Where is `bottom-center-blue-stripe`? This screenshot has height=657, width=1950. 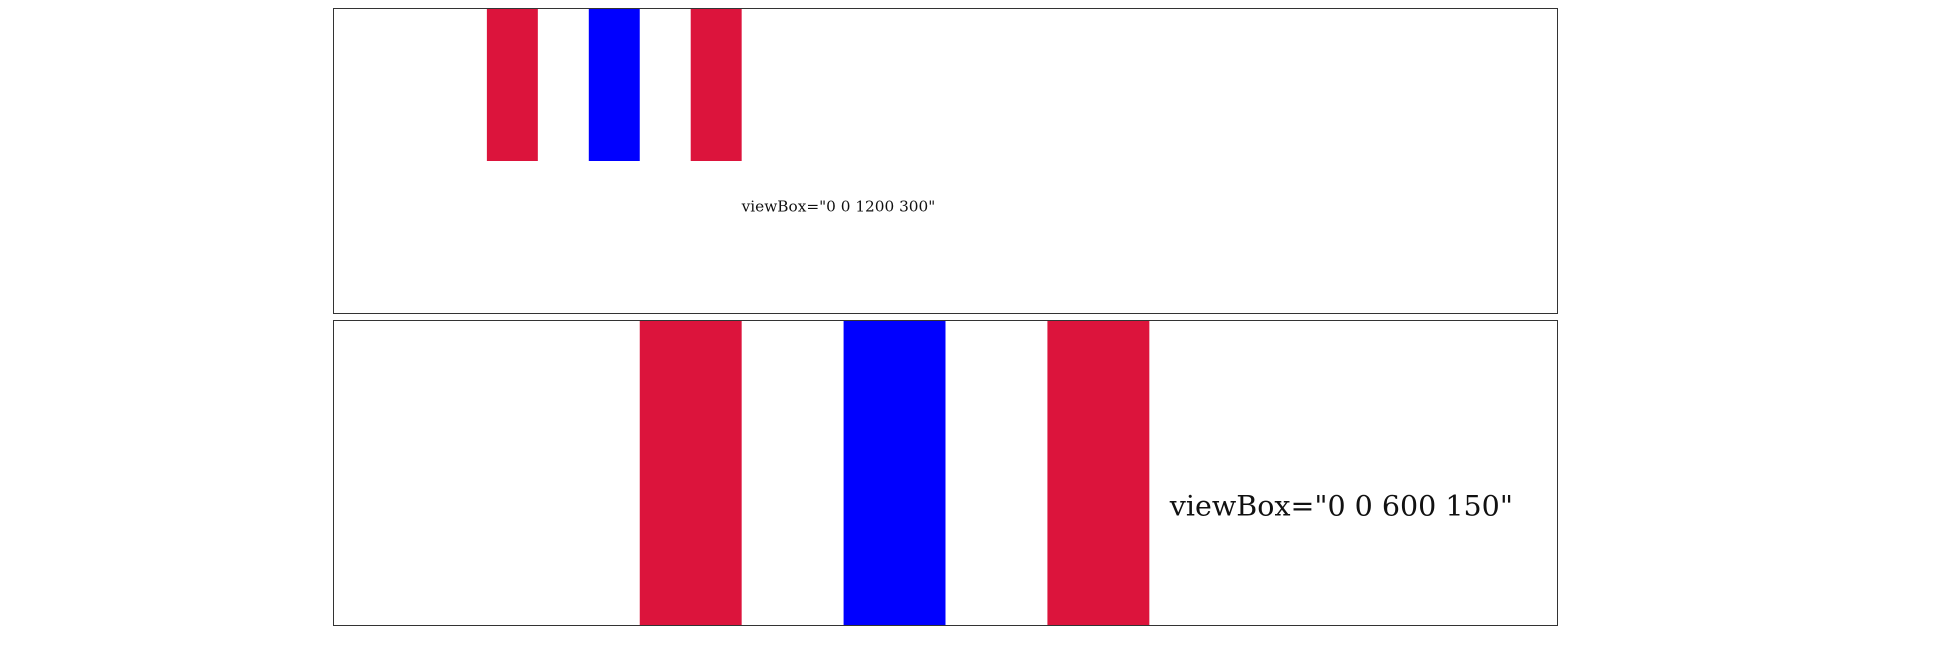
bottom-center-blue-stripe is located at coordinates (894, 473).